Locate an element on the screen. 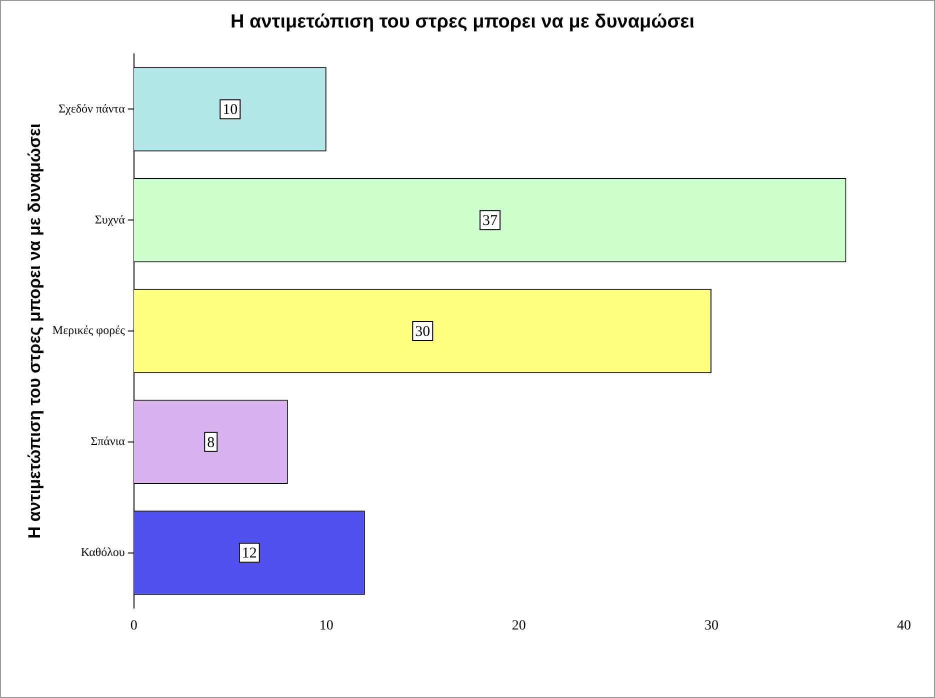 The height and width of the screenshot is (698, 935). y-tick-label: Σχεδόν πάντα is located at coordinates (92, 108).